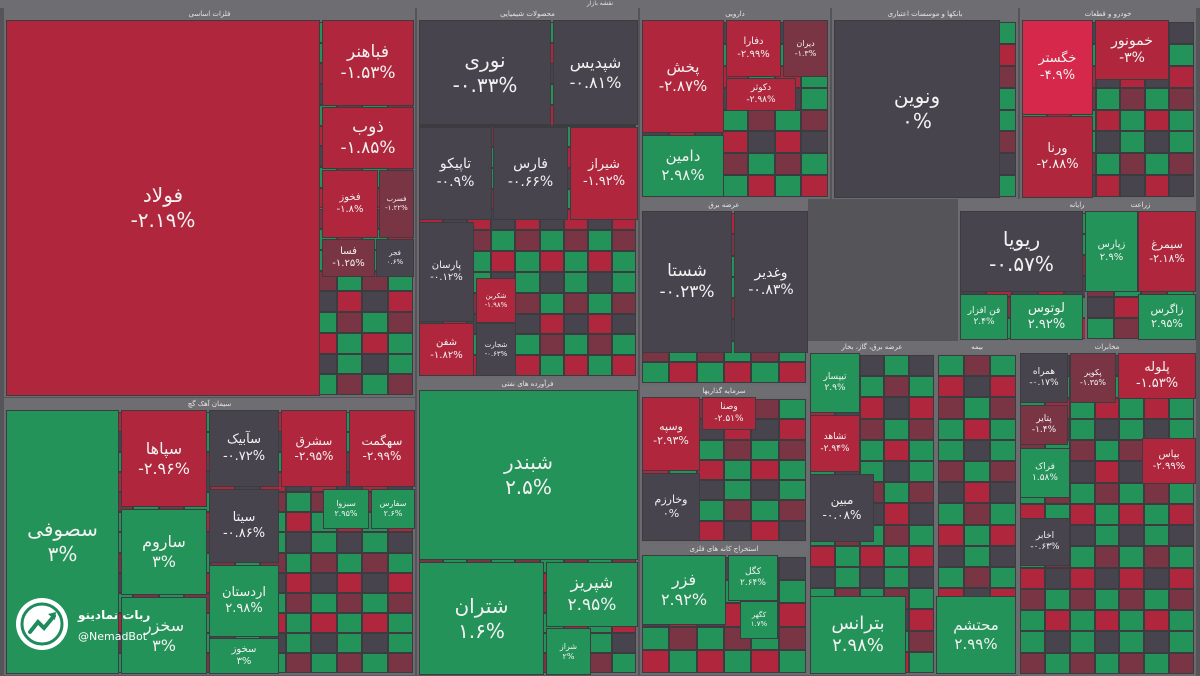  I want to click on stock-tile: پتایر -۱.۴%, so click(1044, 425).